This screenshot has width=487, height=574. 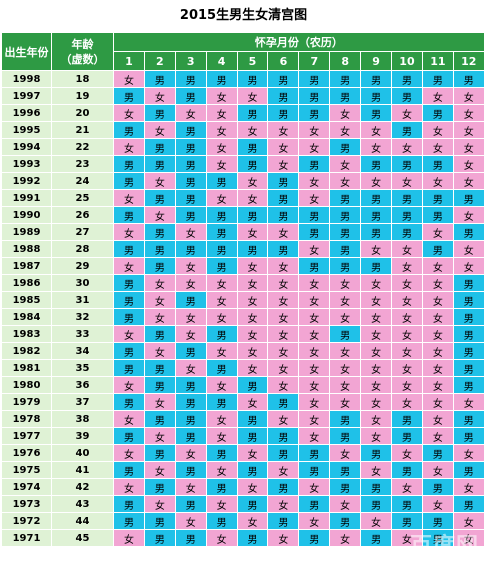 I want to click on birth-year-cell: 1974, so click(x=26, y=487).